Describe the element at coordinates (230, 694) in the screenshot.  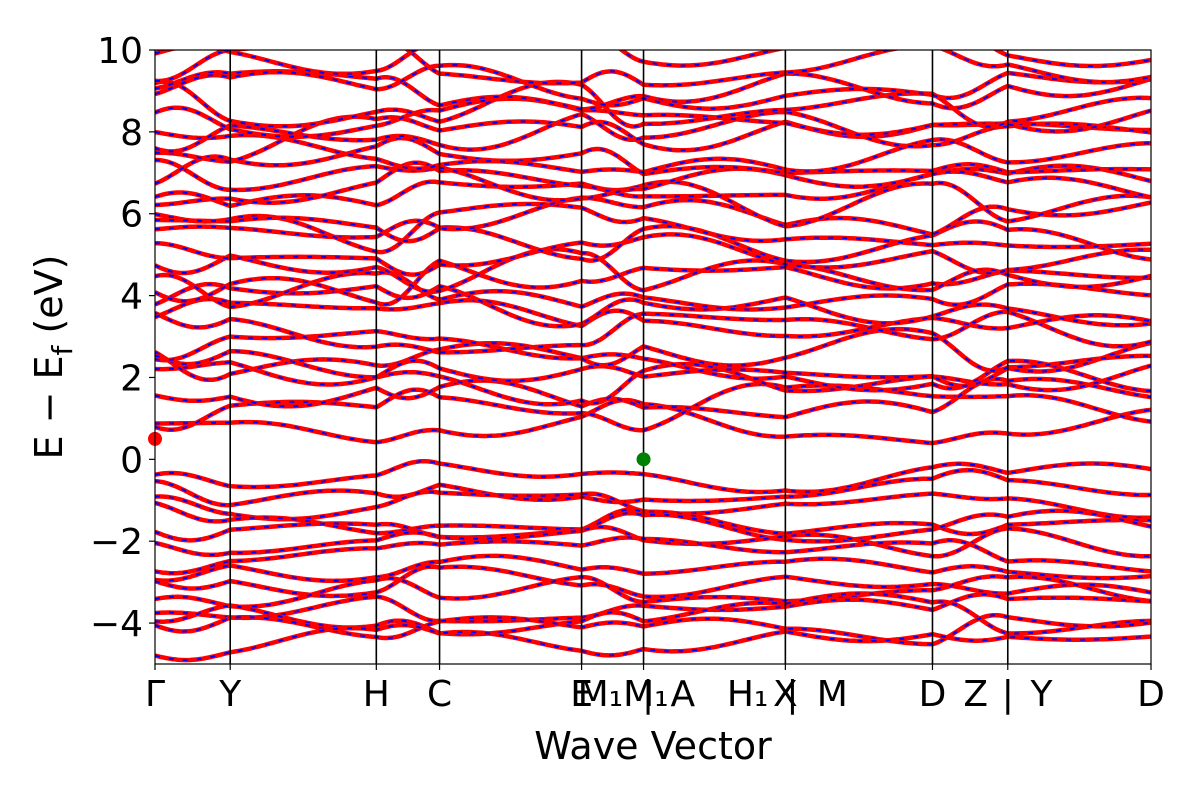
I see `x-tick-label-1: Y` at that location.